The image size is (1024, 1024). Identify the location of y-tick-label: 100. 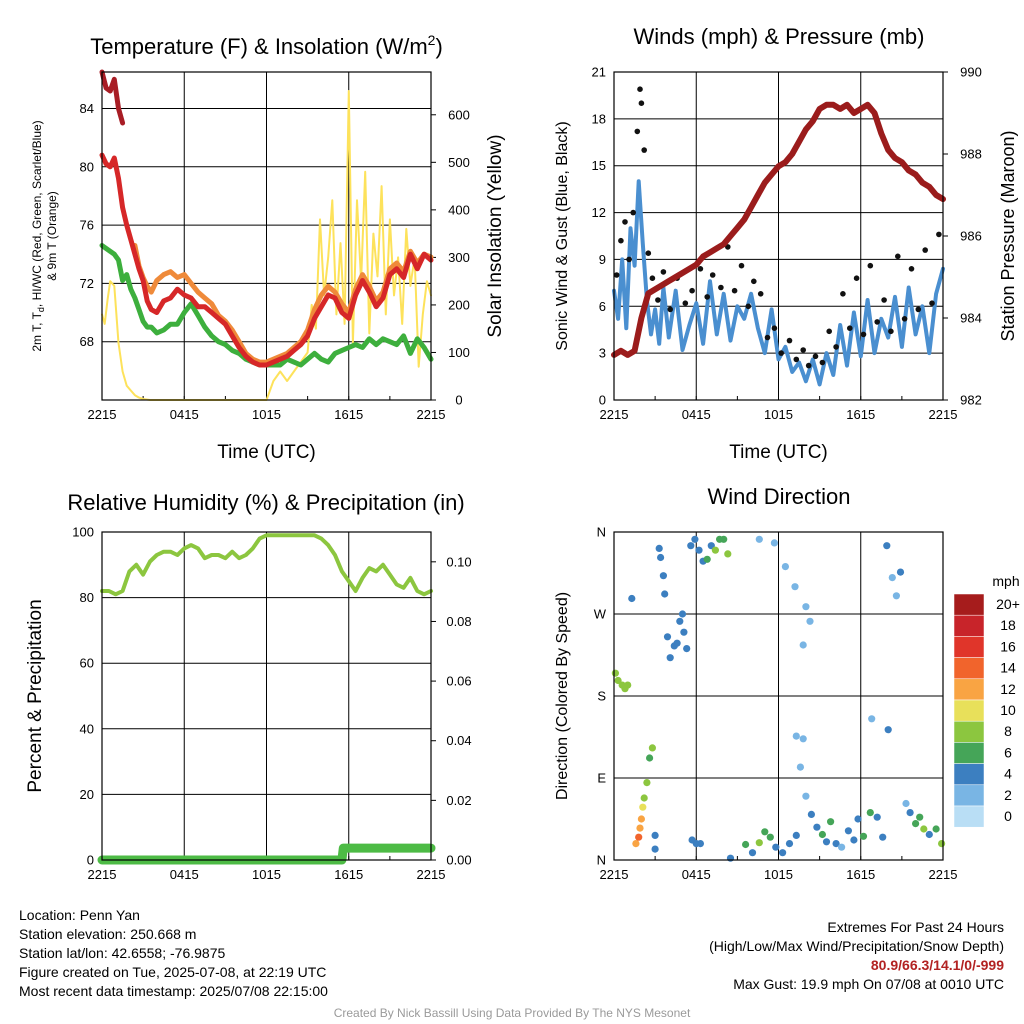
(83, 532).